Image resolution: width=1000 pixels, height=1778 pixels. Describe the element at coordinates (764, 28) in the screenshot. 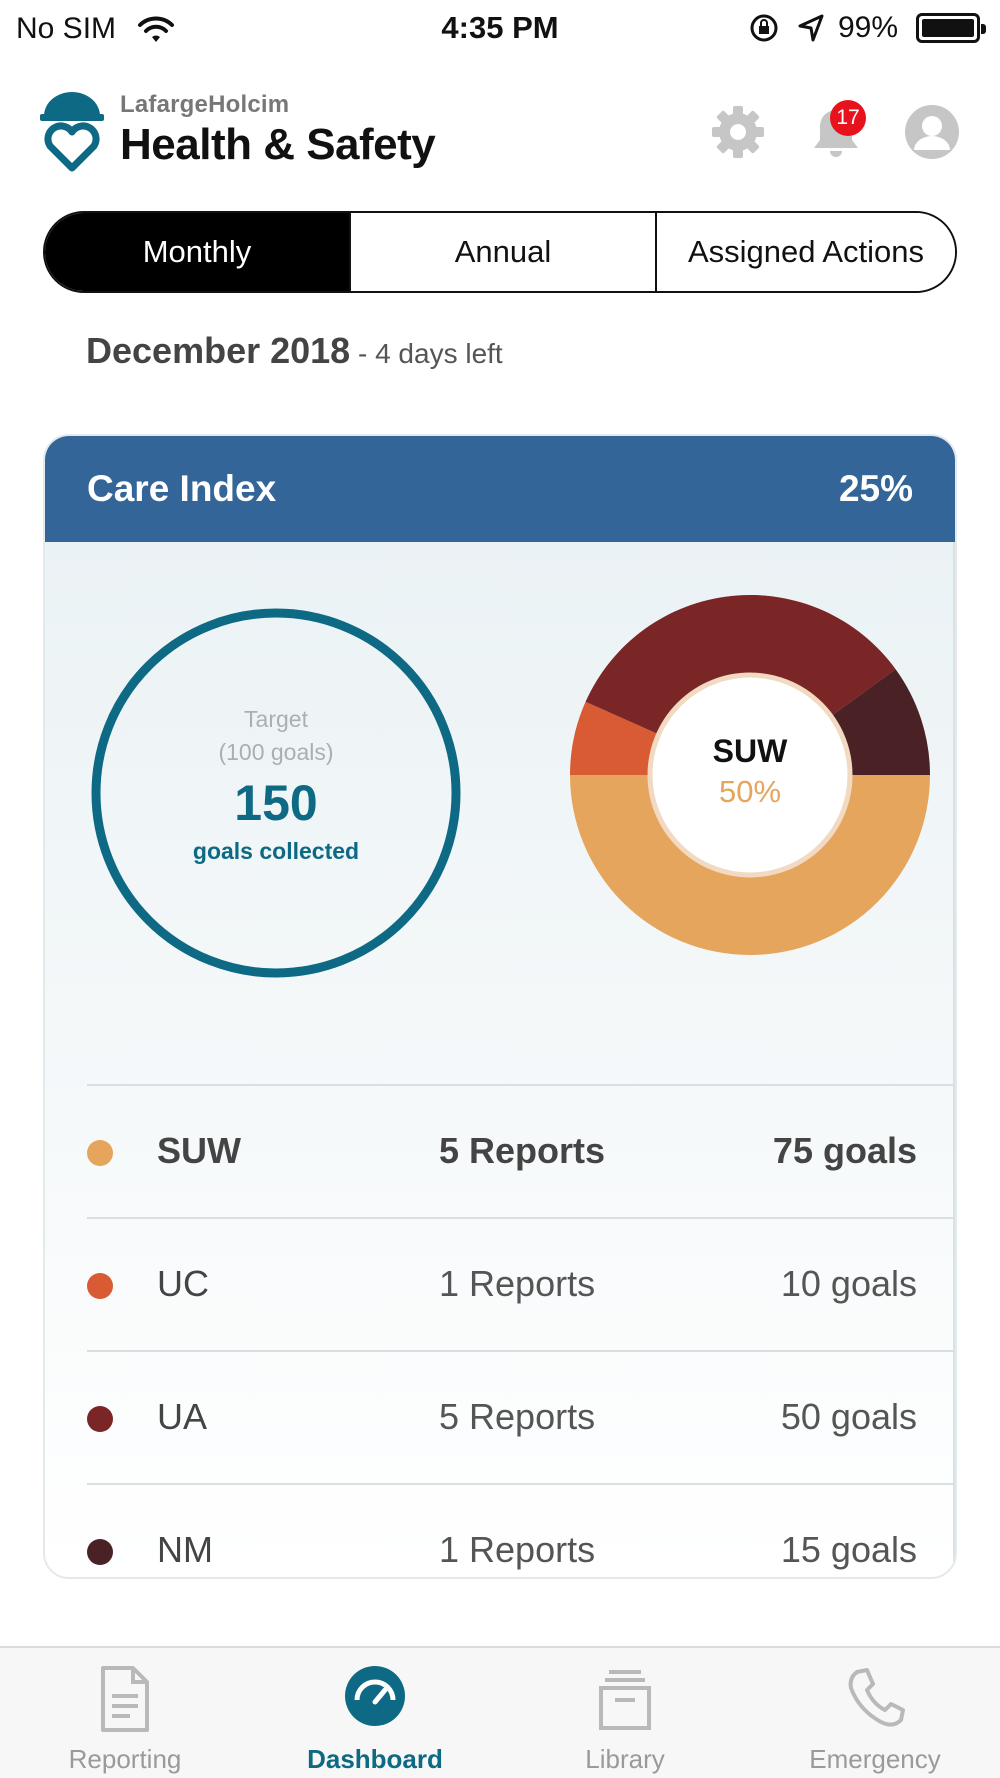

I see `orientation-lock-icon` at that location.